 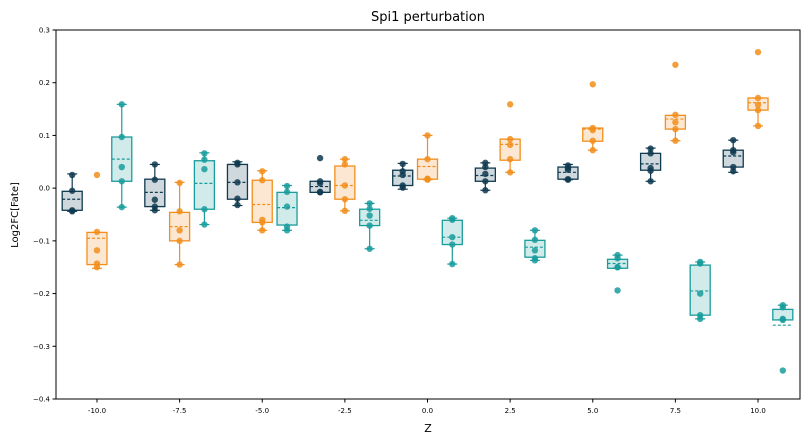 What do you see at coordinates (44, 189) in the screenshot?
I see `y-tick-label: 0.0` at bounding box center [44, 189].